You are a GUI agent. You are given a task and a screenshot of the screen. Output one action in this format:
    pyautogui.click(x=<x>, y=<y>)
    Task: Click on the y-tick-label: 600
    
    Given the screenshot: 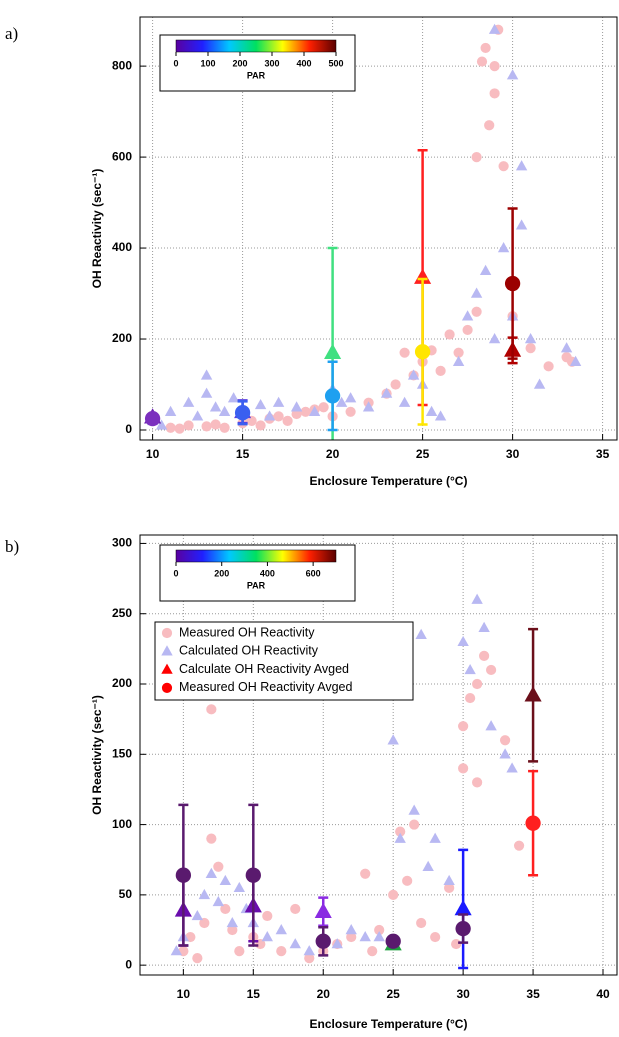 What is the action you would take?
    pyautogui.click(x=122, y=156)
    